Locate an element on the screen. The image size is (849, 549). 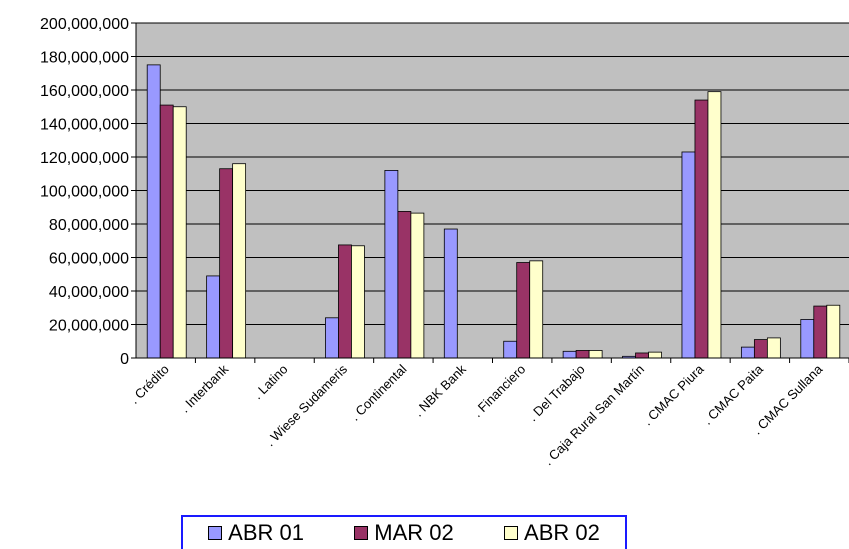
legend-label: MAR 02 is located at coordinates (414, 532).